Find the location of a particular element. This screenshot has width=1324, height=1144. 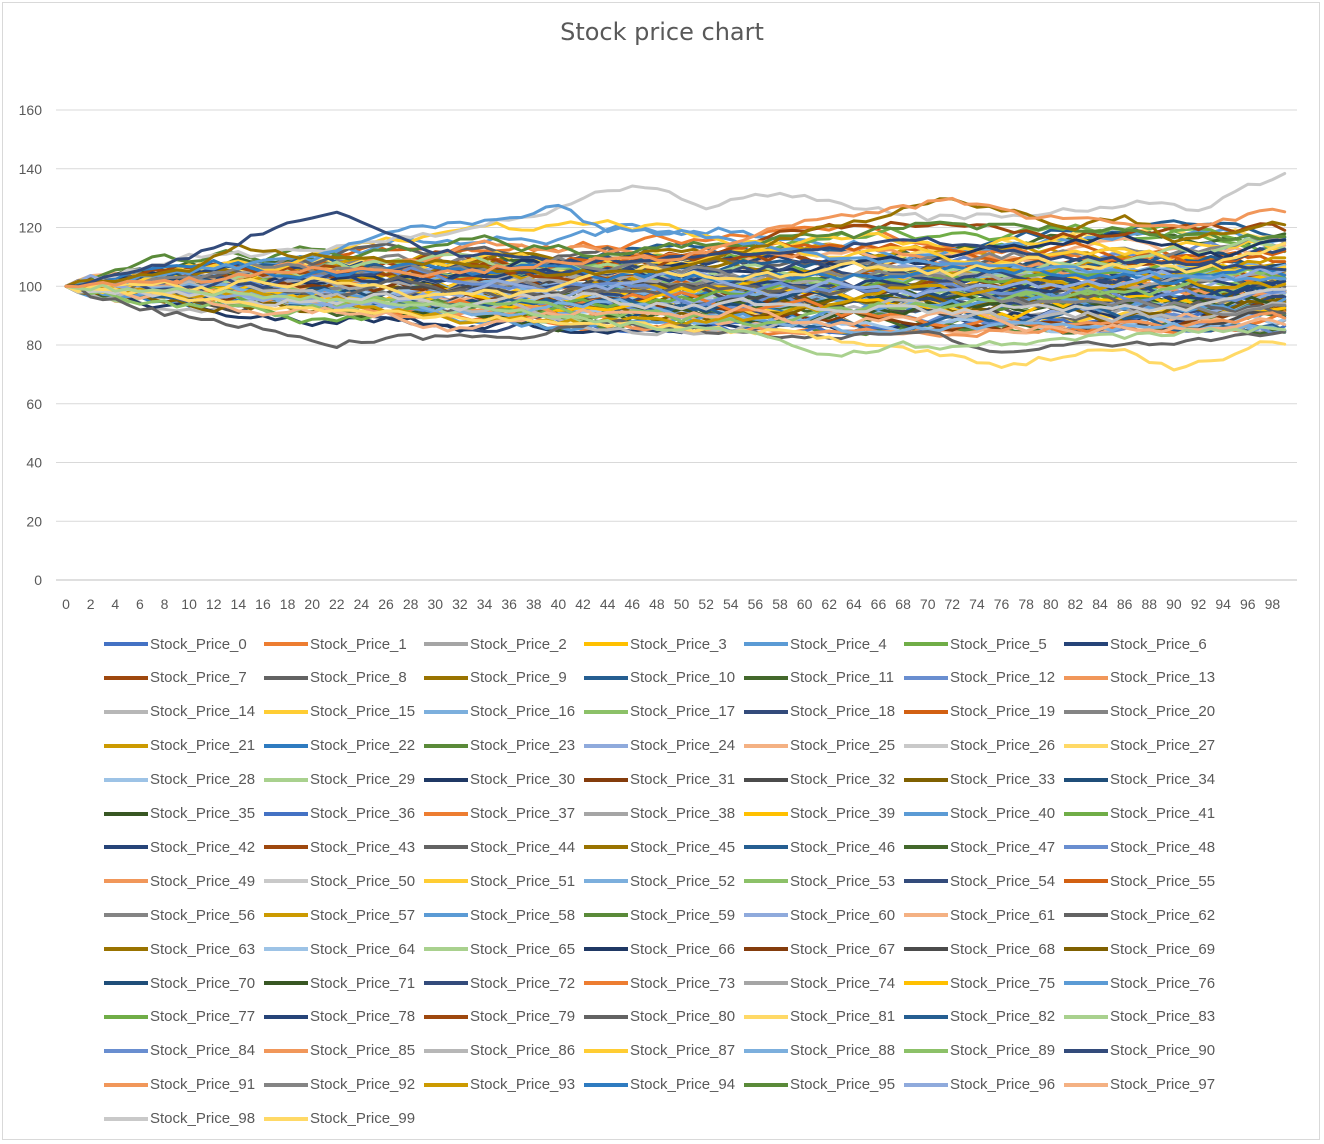

x-tick-label: 32 is located at coordinates (460, 604).